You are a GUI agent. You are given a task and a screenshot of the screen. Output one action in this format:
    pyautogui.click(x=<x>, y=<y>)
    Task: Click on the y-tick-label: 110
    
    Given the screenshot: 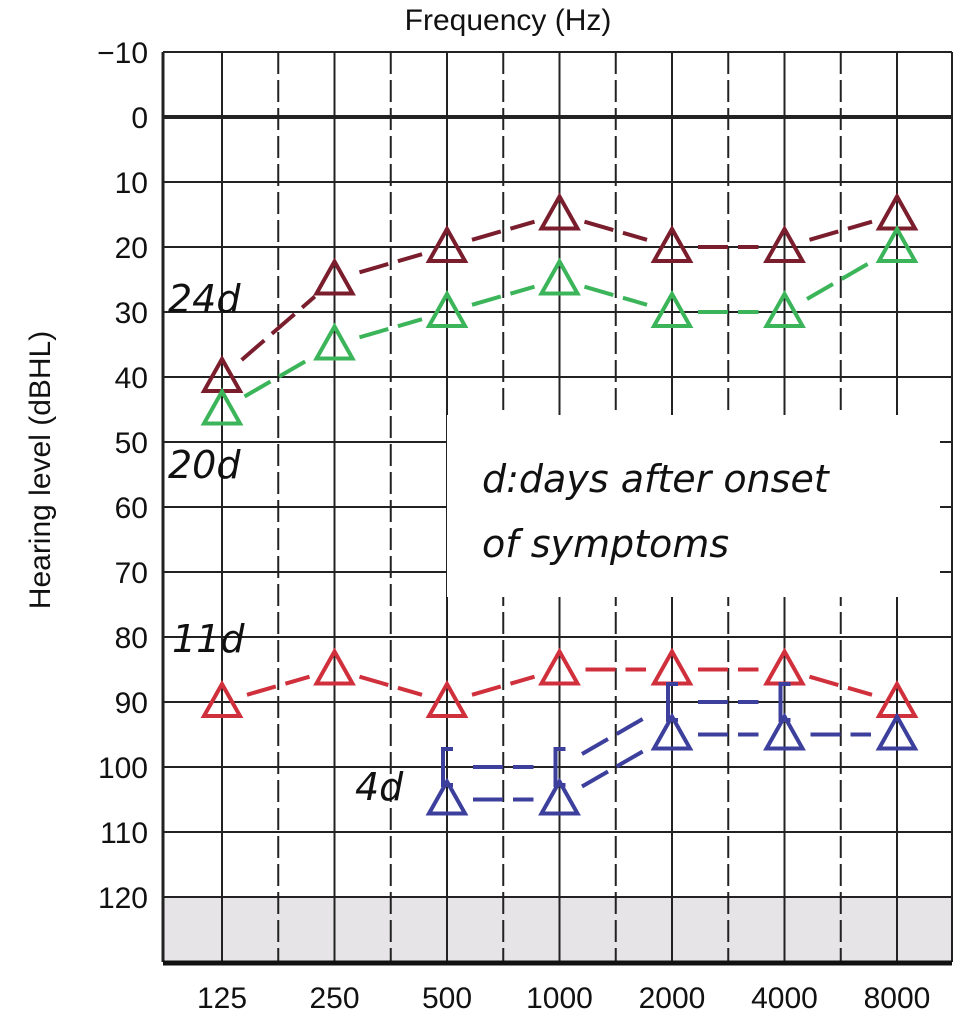 What is the action you would take?
    pyautogui.click(x=124, y=833)
    